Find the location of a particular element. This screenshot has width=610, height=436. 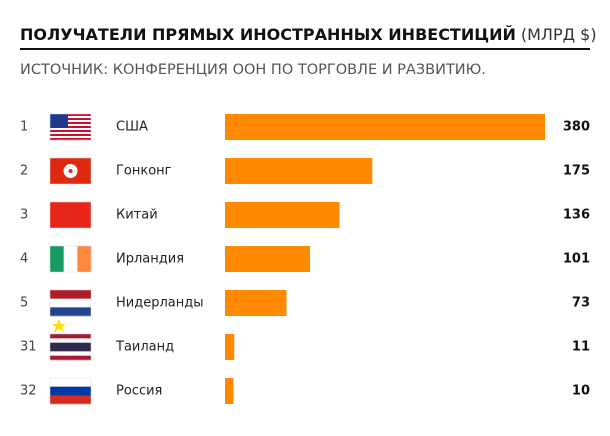

value-label: 10 is located at coordinates (581, 391).